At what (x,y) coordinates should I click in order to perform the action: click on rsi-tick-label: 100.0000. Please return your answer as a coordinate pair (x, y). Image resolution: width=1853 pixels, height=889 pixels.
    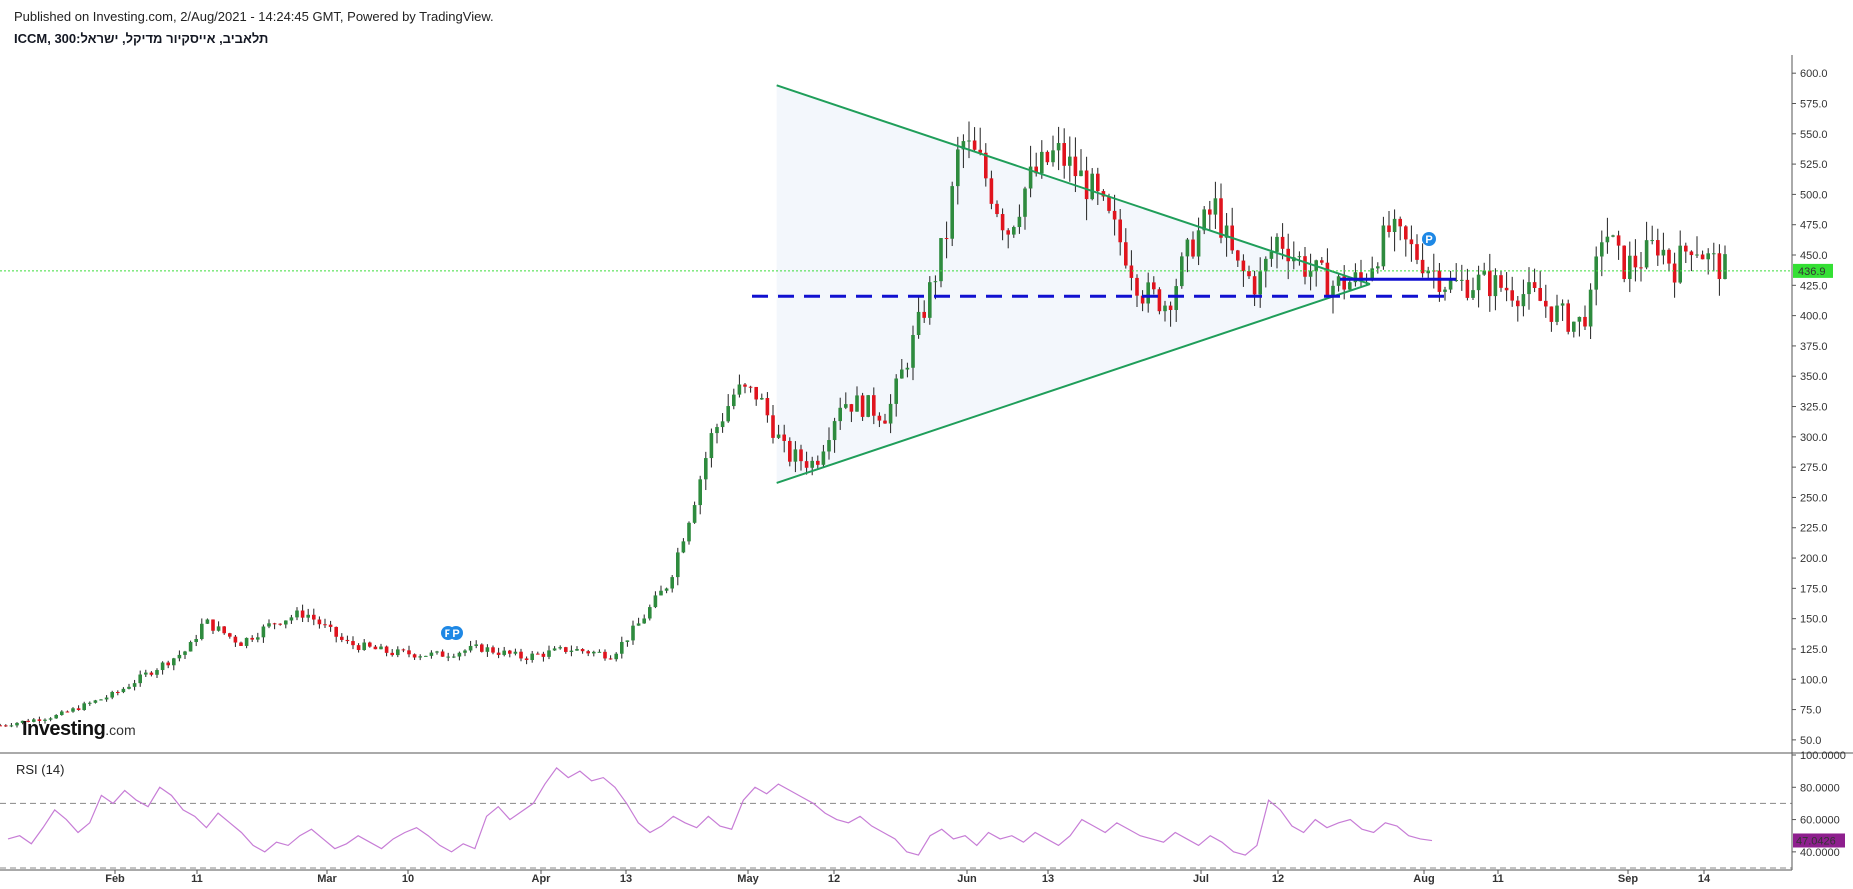
    Looking at the image, I should click on (1823, 756).